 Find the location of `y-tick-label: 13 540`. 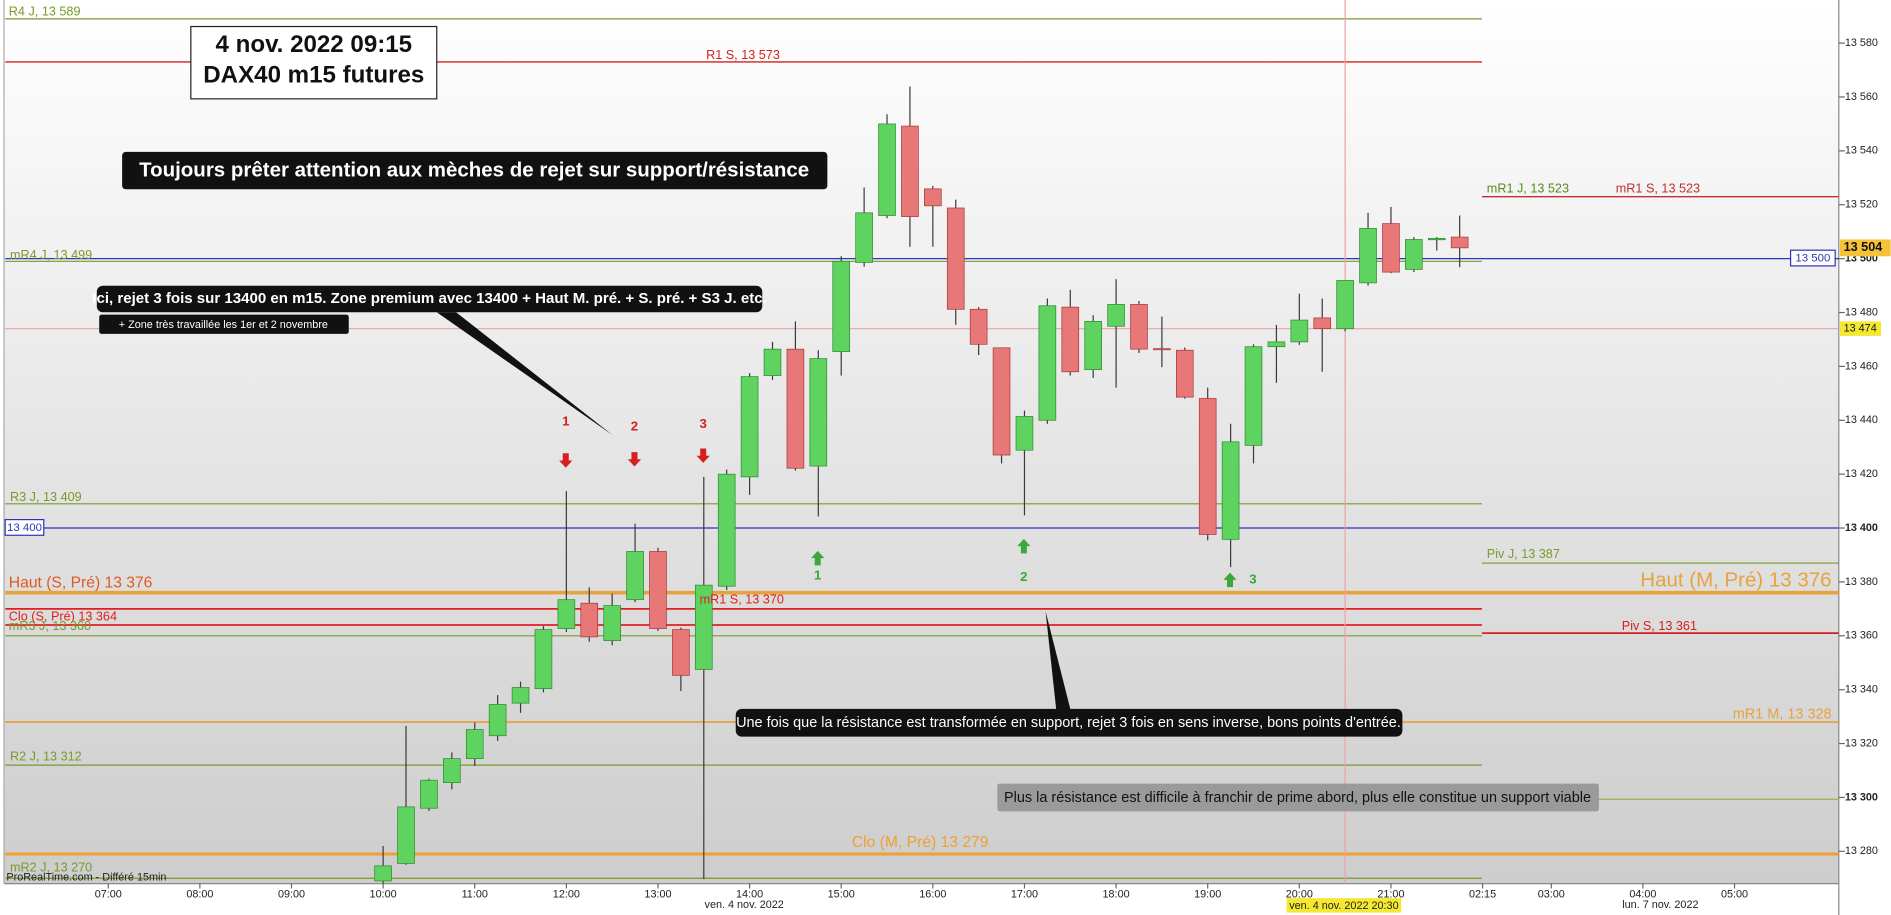

y-tick-label: 13 540 is located at coordinates (1861, 151).